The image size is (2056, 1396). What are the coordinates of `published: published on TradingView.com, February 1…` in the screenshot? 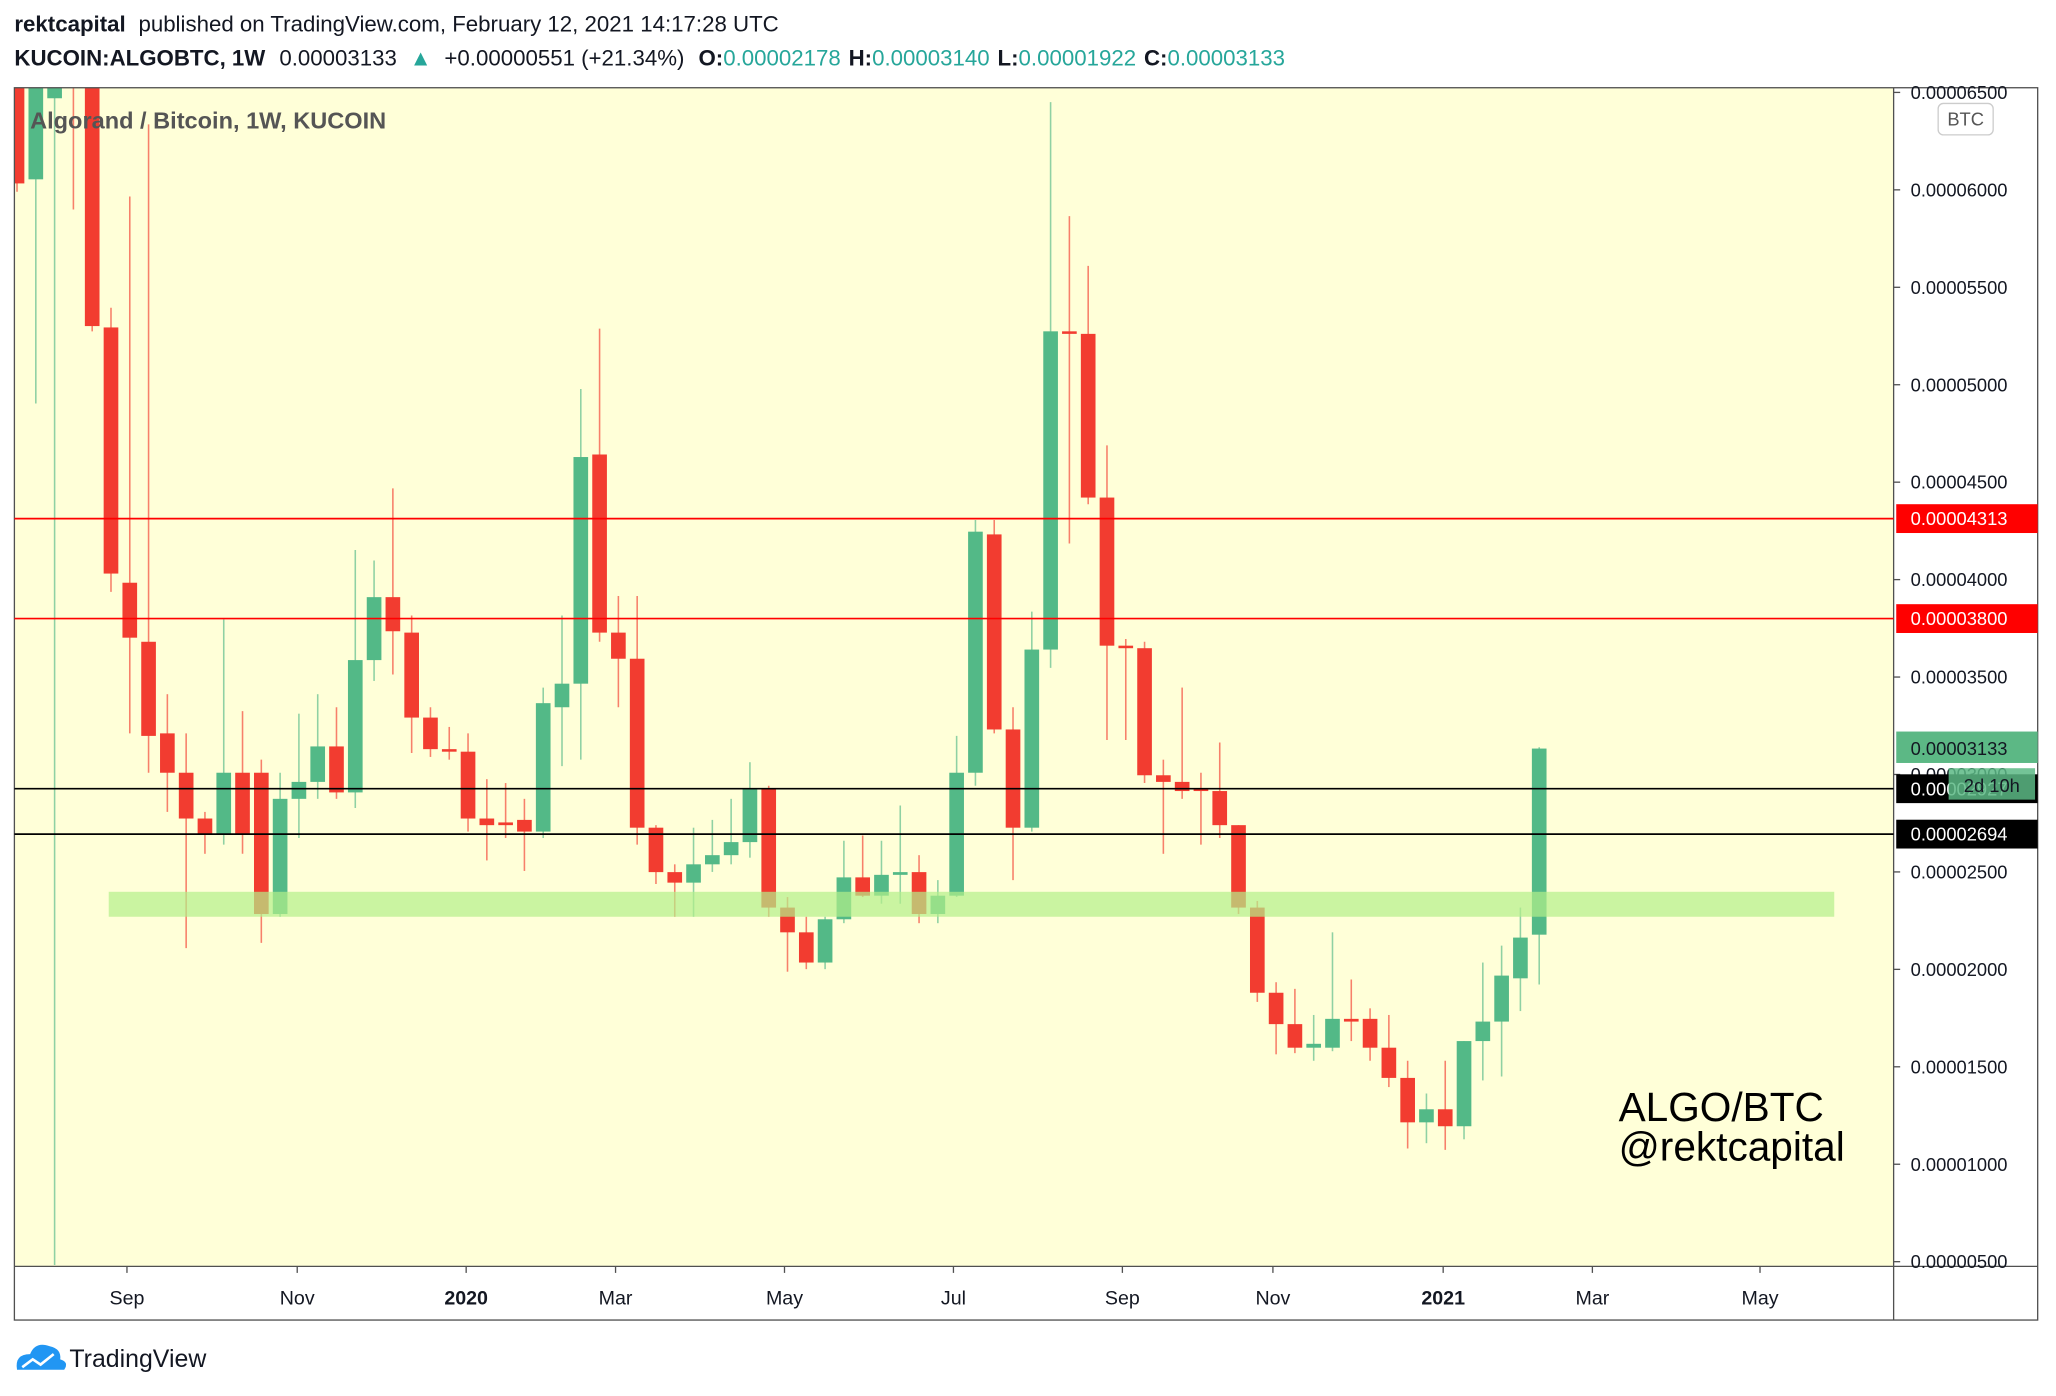 It's located at (458, 23).